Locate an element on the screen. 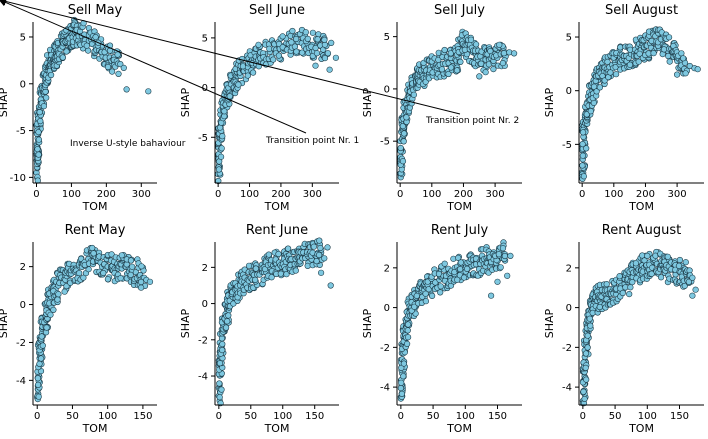  annotation-text: Transition point Nr. 1 is located at coordinates (312, 141).